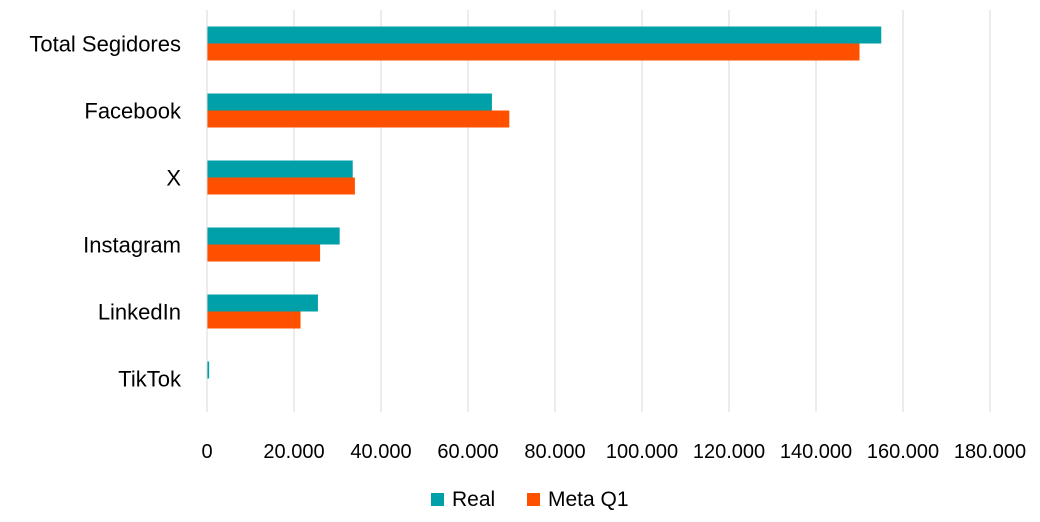 The width and height of the screenshot is (1040, 522). What do you see at coordinates (173, 178) in the screenshot?
I see `category-label-2: X` at bounding box center [173, 178].